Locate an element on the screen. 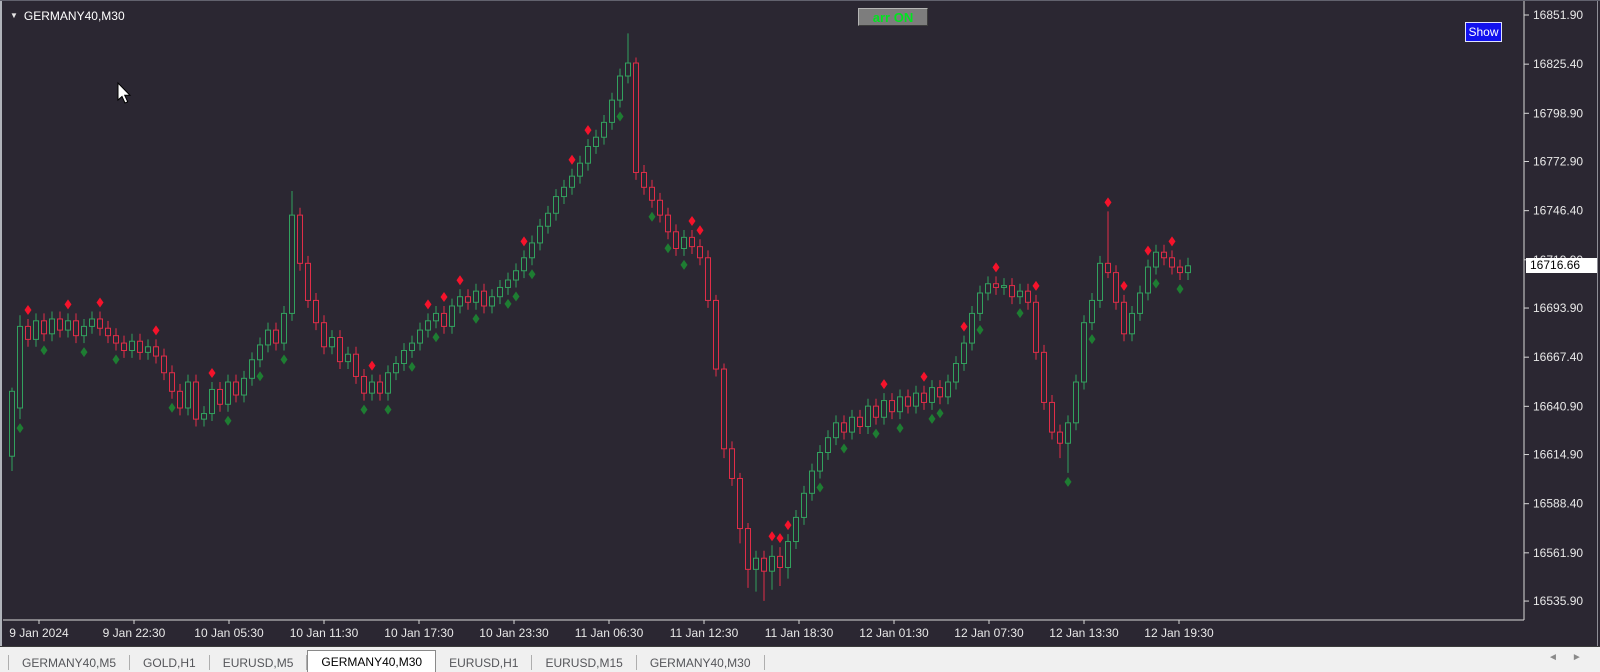  symbol-label-text: GERMANY40,M30 is located at coordinates (74, 16).